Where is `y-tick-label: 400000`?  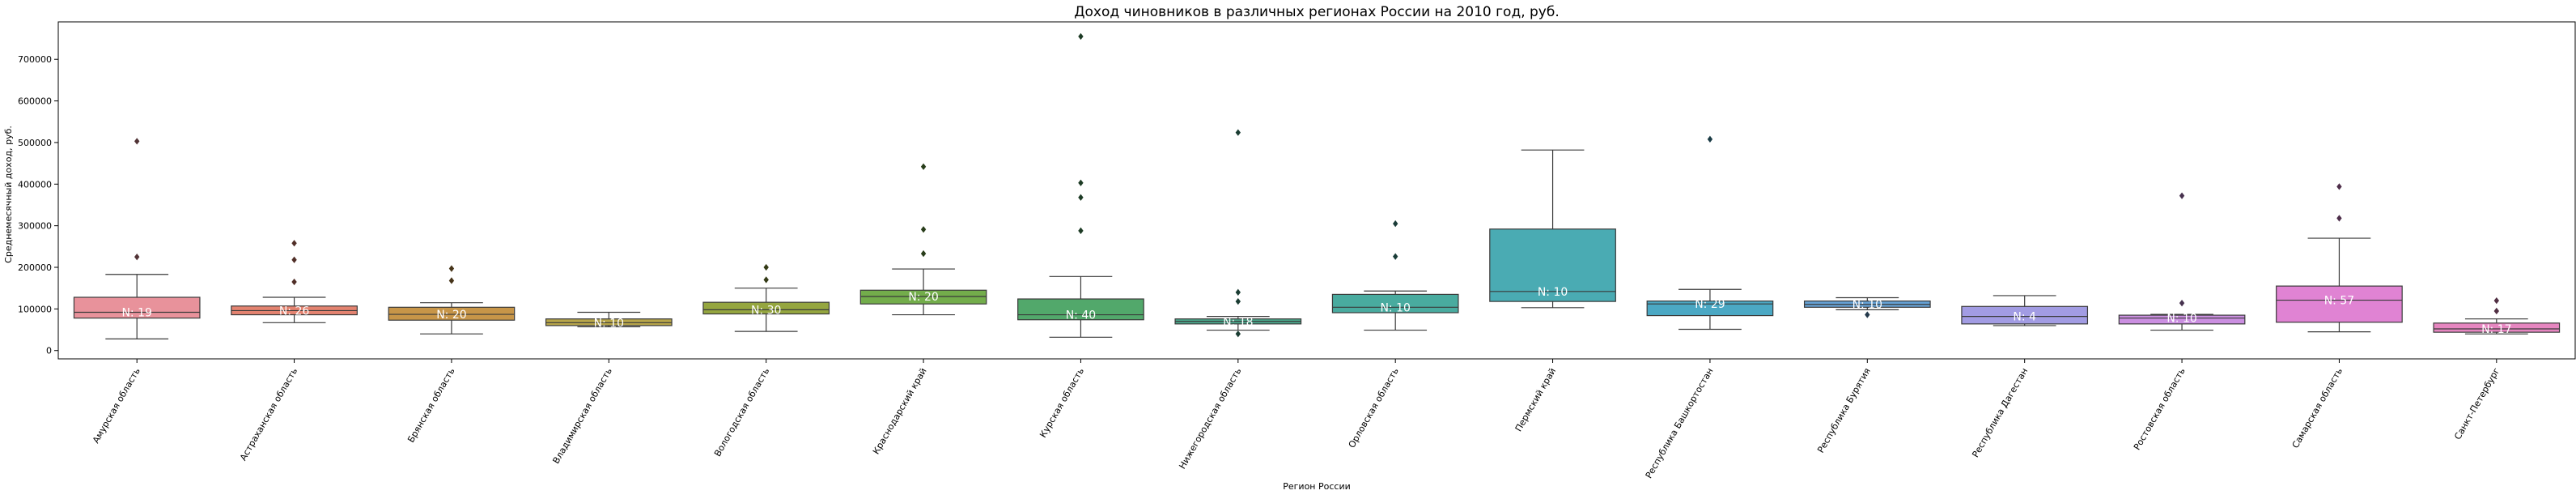
y-tick-label: 400000 is located at coordinates (35, 184).